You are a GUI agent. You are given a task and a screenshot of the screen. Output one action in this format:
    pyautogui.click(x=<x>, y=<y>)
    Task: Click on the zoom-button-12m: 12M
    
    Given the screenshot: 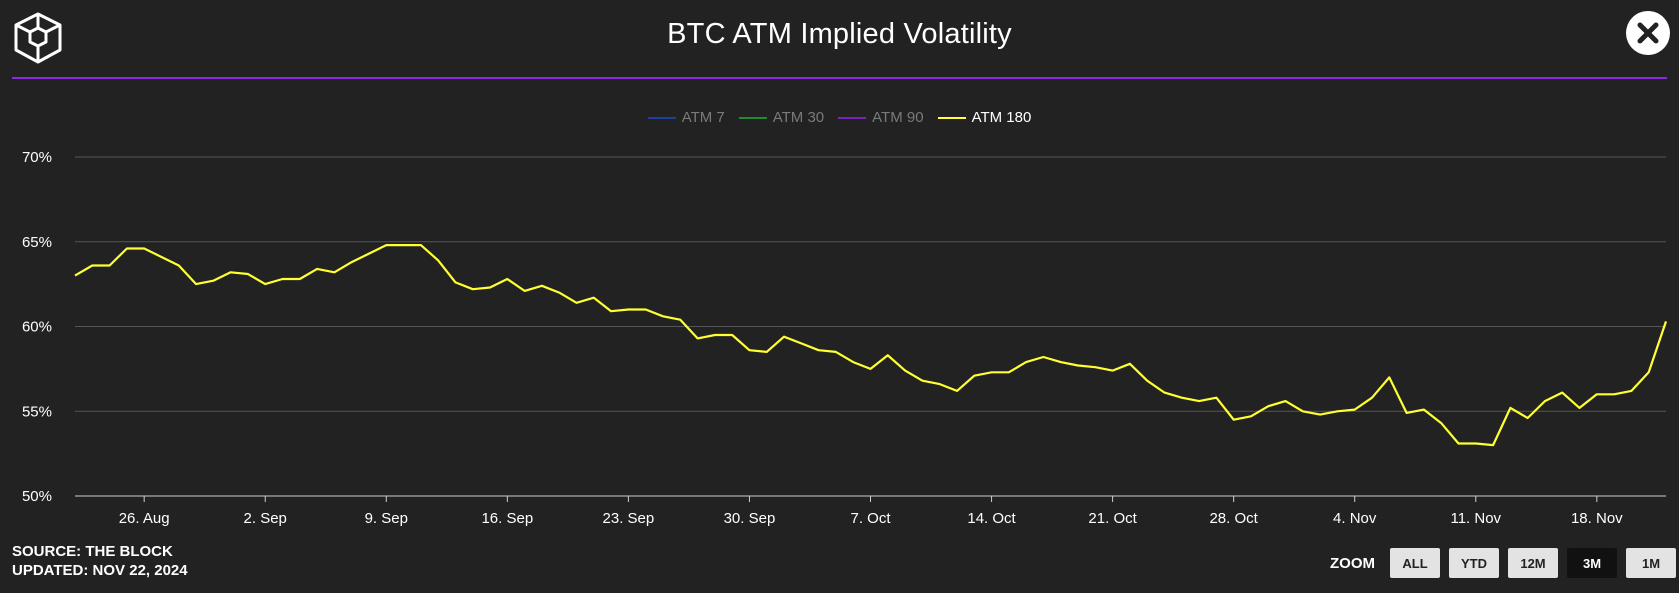 What is the action you would take?
    pyautogui.click(x=1533, y=563)
    